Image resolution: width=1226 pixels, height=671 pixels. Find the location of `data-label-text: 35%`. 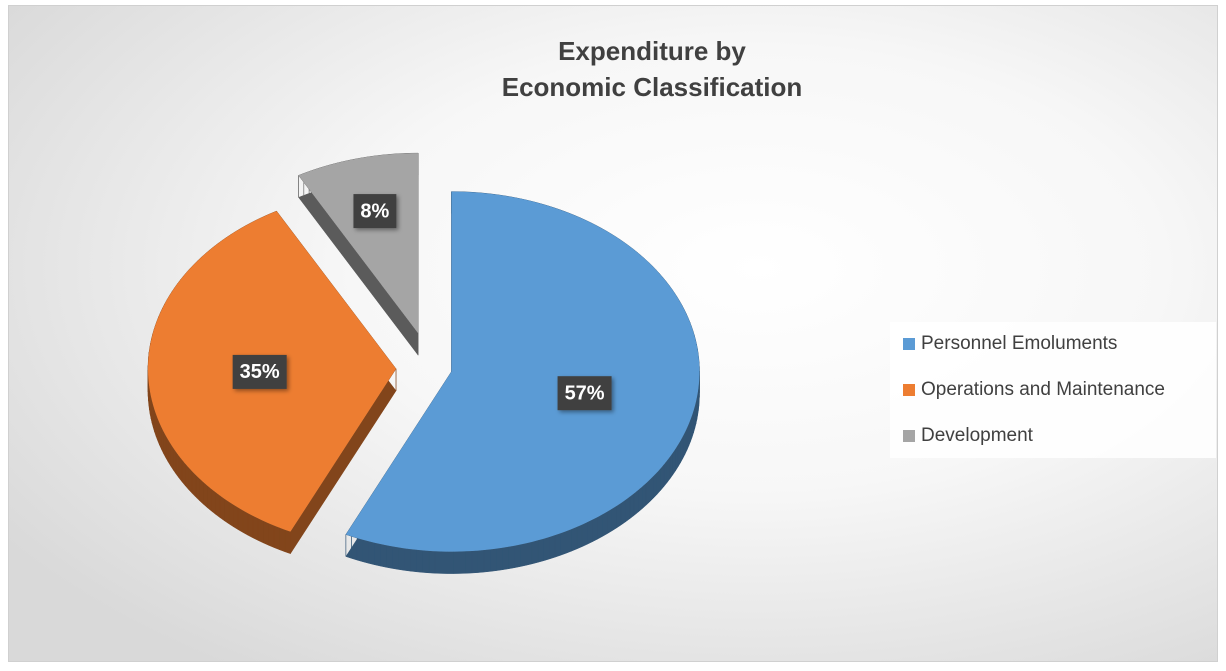

data-label-text: 35% is located at coordinates (260, 372).